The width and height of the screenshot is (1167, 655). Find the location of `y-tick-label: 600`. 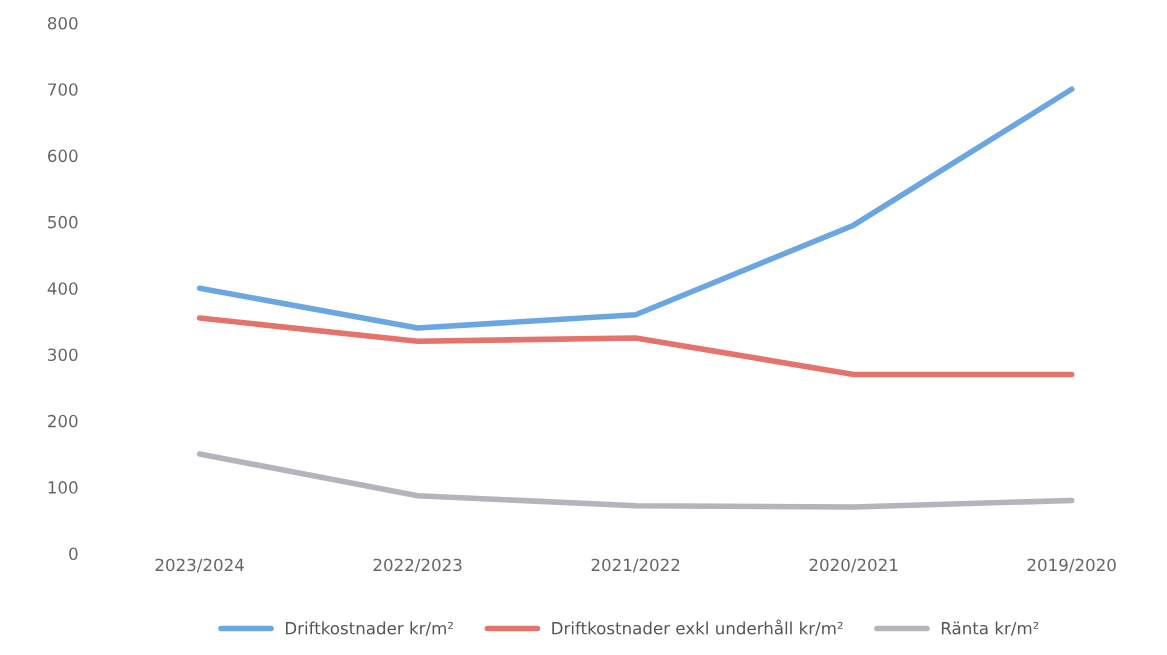

y-tick-label: 600 is located at coordinates (63, 156).